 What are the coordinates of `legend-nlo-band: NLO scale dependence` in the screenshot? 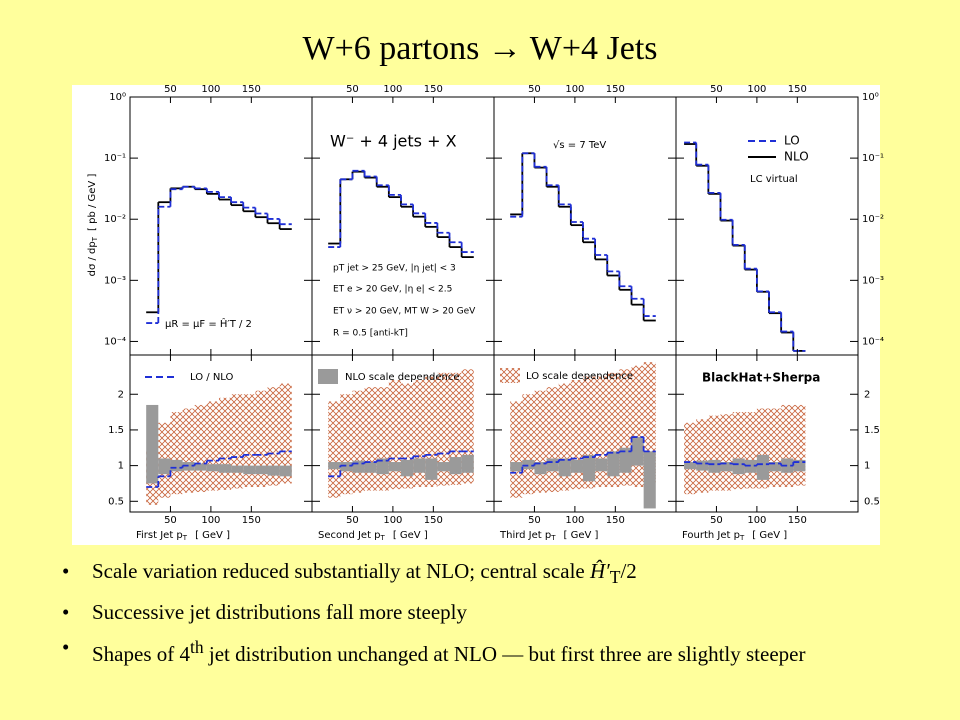 It's located at (402, 377).